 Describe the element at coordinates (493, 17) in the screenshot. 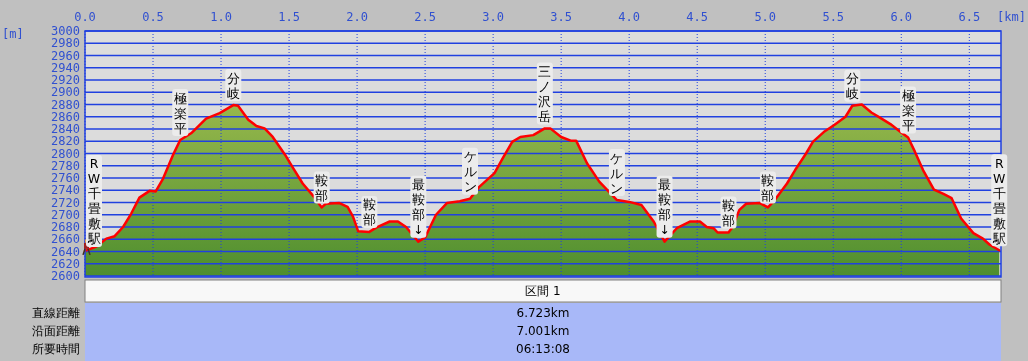

I see `x-tick-label: 3.0` at that location.